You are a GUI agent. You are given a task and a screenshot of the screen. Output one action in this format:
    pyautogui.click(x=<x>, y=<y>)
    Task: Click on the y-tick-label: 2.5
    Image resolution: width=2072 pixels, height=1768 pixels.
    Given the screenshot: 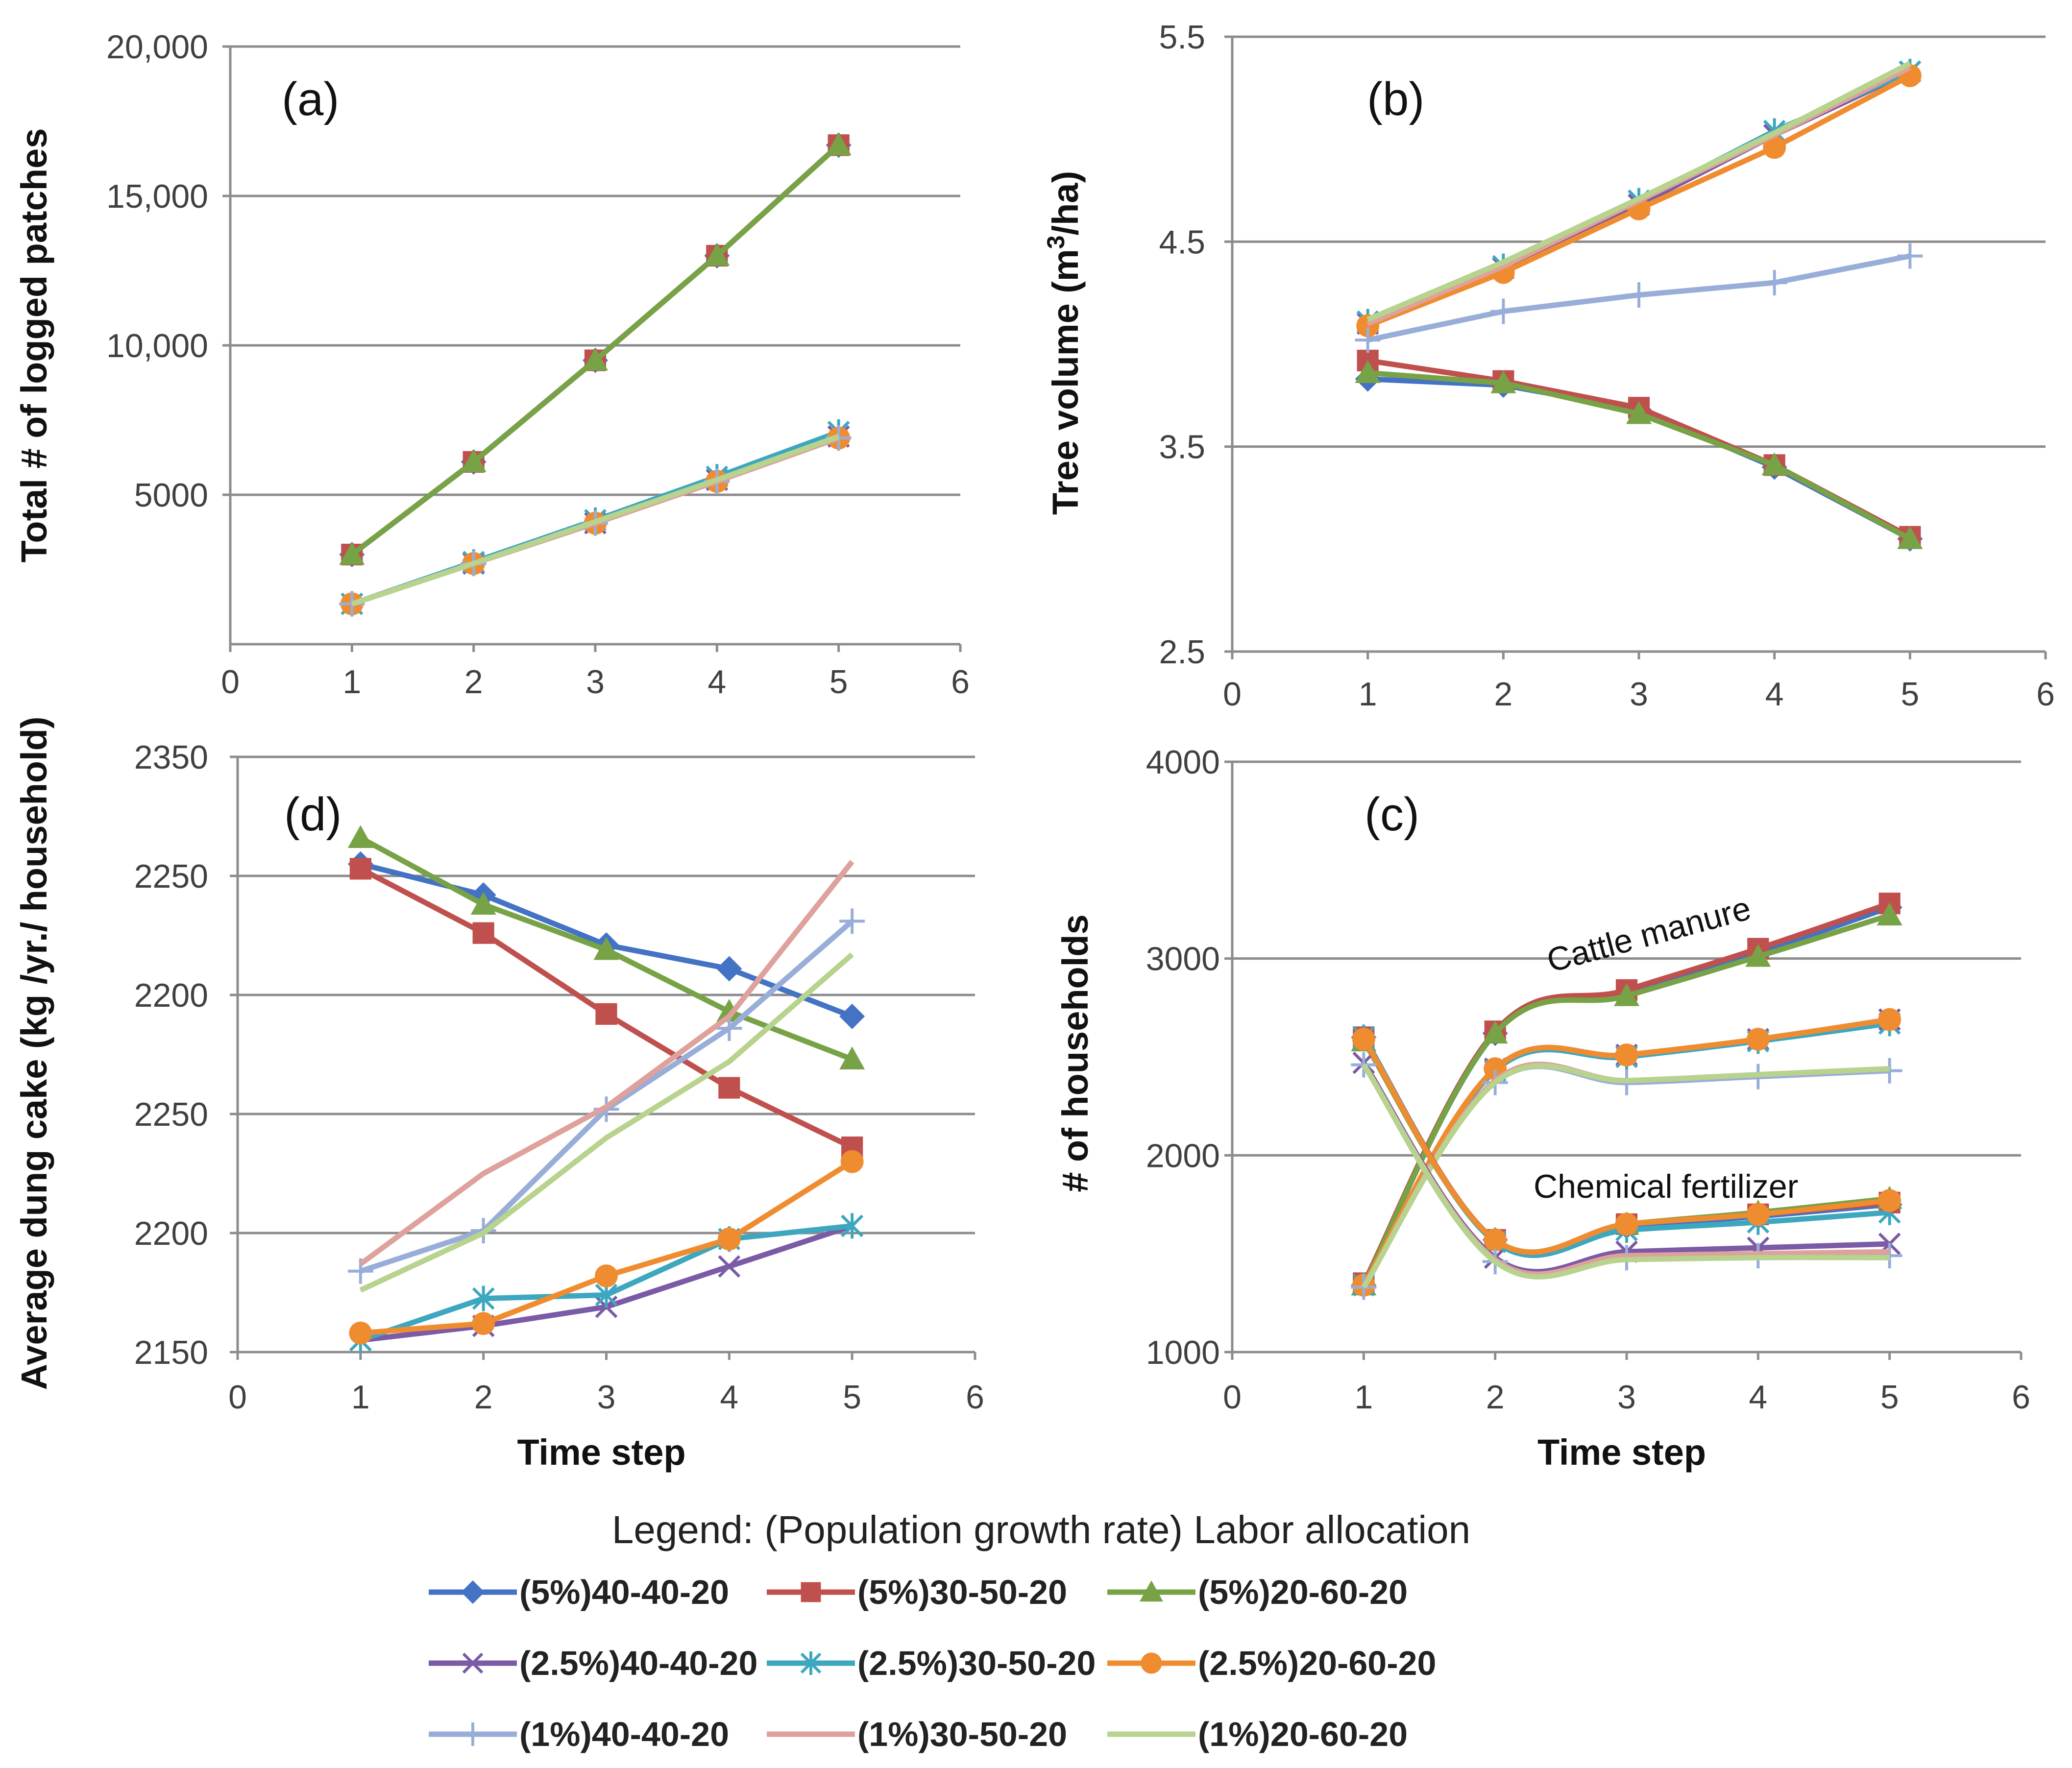 What is the action you would take?
    pyautogui.click(x=1182, y=652)
    